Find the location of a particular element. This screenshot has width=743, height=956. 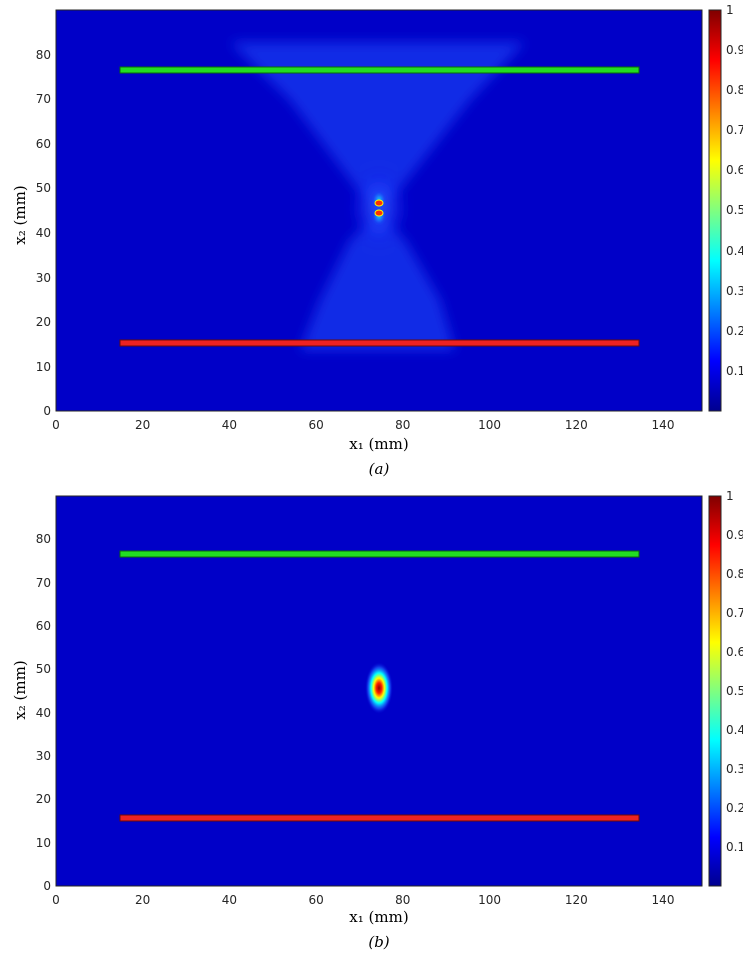

y-ticks-a: 0 10 20 30 40 50 60 70 80 is located at coordinates (43, 233).